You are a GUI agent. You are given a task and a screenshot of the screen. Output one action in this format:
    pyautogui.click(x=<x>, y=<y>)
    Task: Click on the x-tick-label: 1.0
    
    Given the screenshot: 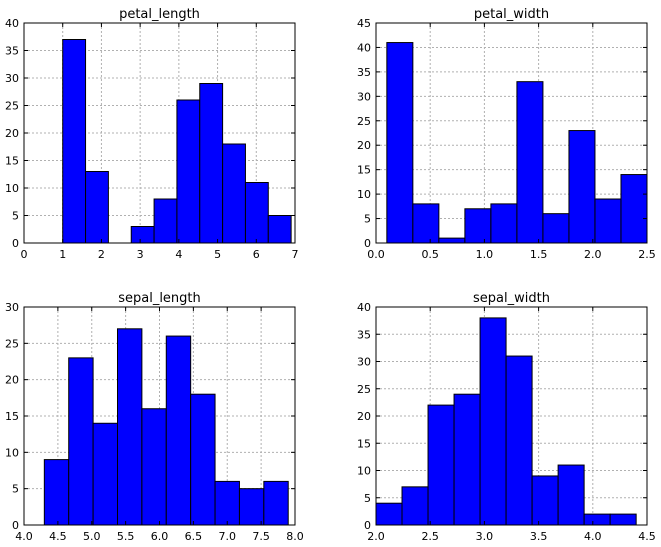 What is the action you would take?
    pyautogui.click(x=485, y=254)
    